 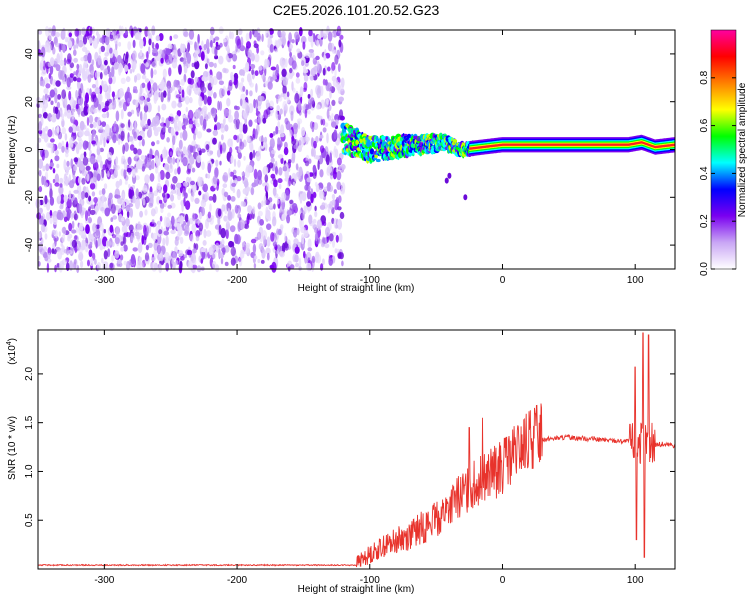 What do you see at coordinates (371, 151) in the screenshot?
I see `signal-speck` at bounding box center [371, 151].